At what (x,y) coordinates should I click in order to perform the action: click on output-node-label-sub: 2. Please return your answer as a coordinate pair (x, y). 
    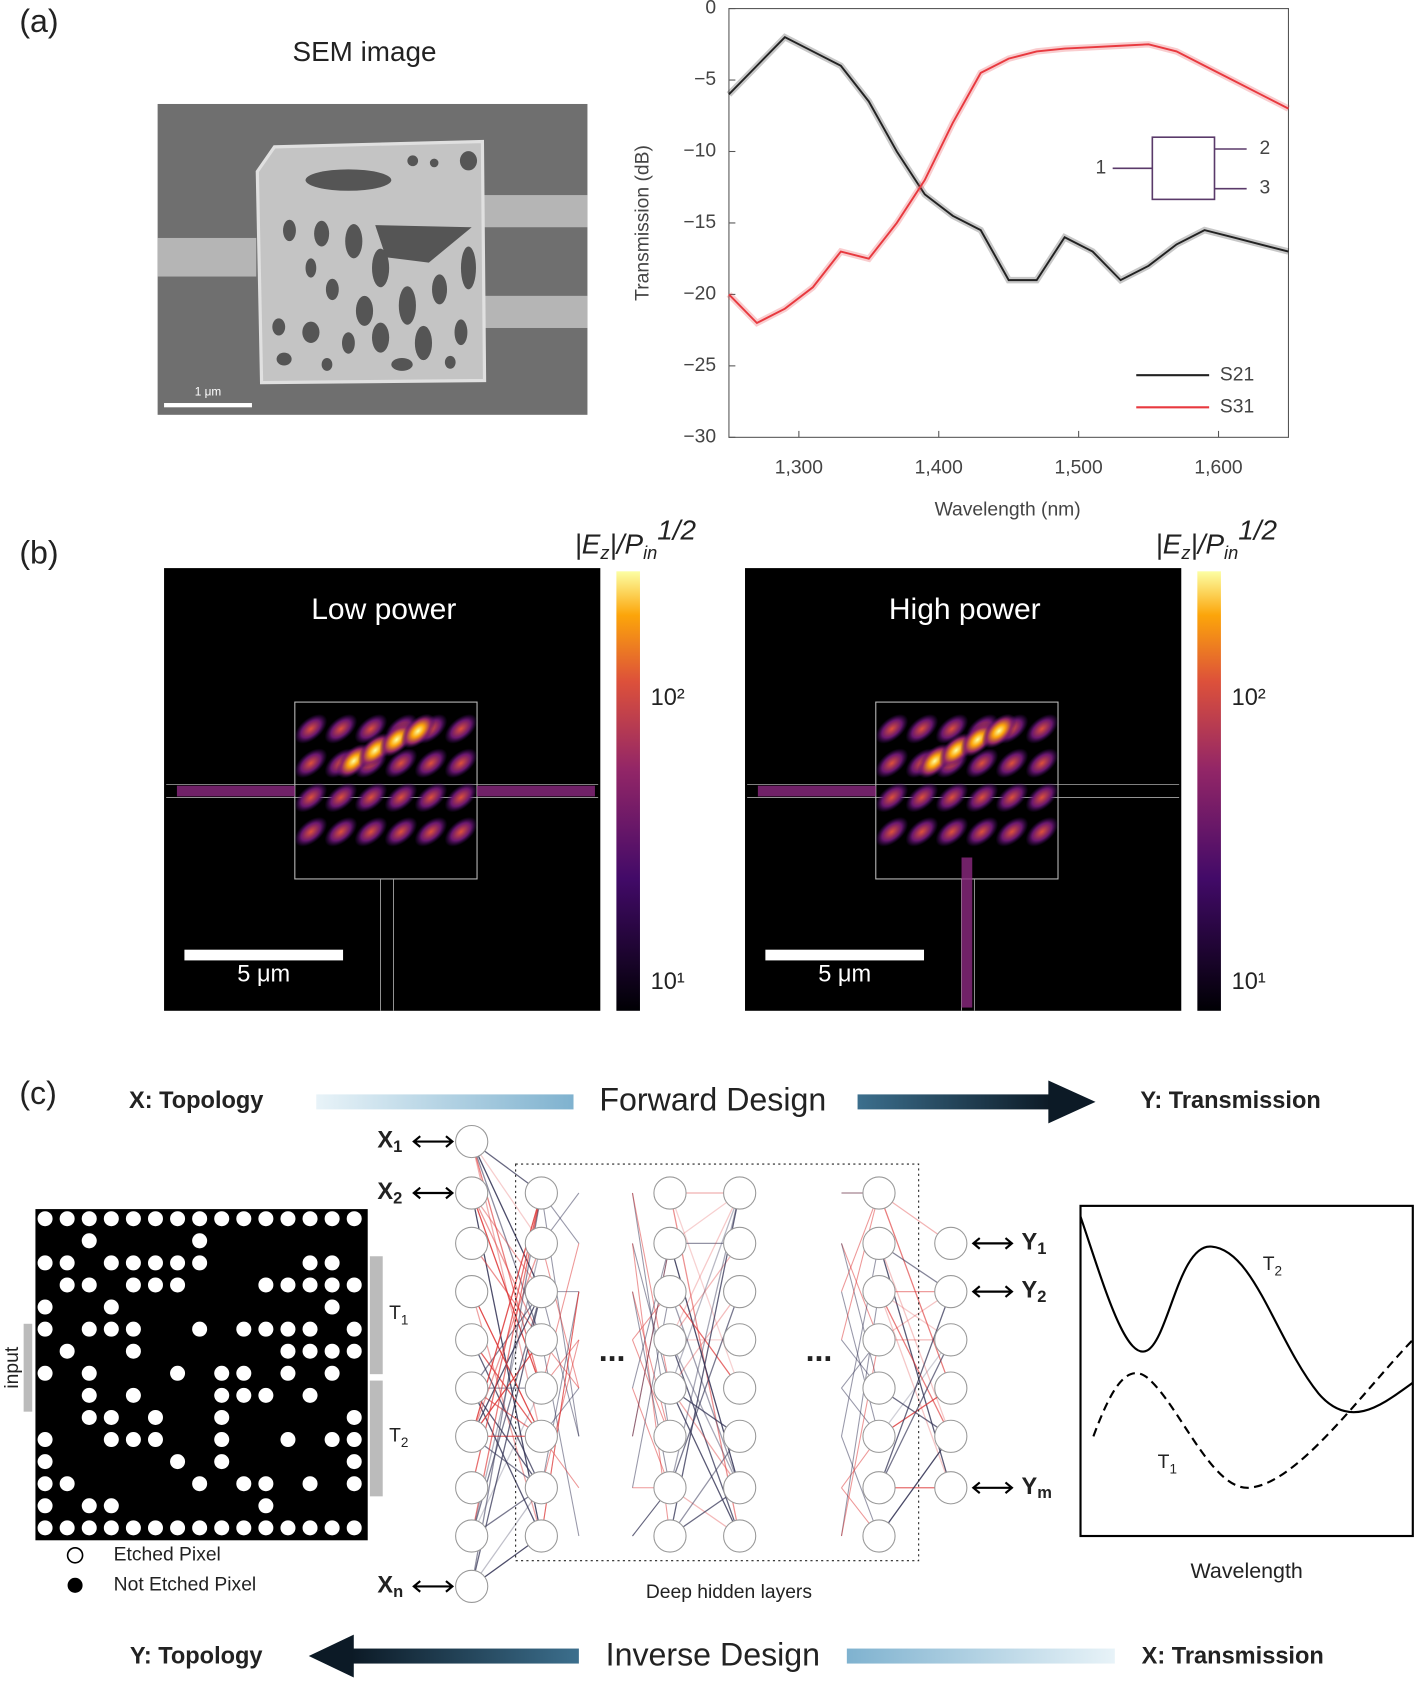
    Looking at the image, I should click on (1041, 1297).